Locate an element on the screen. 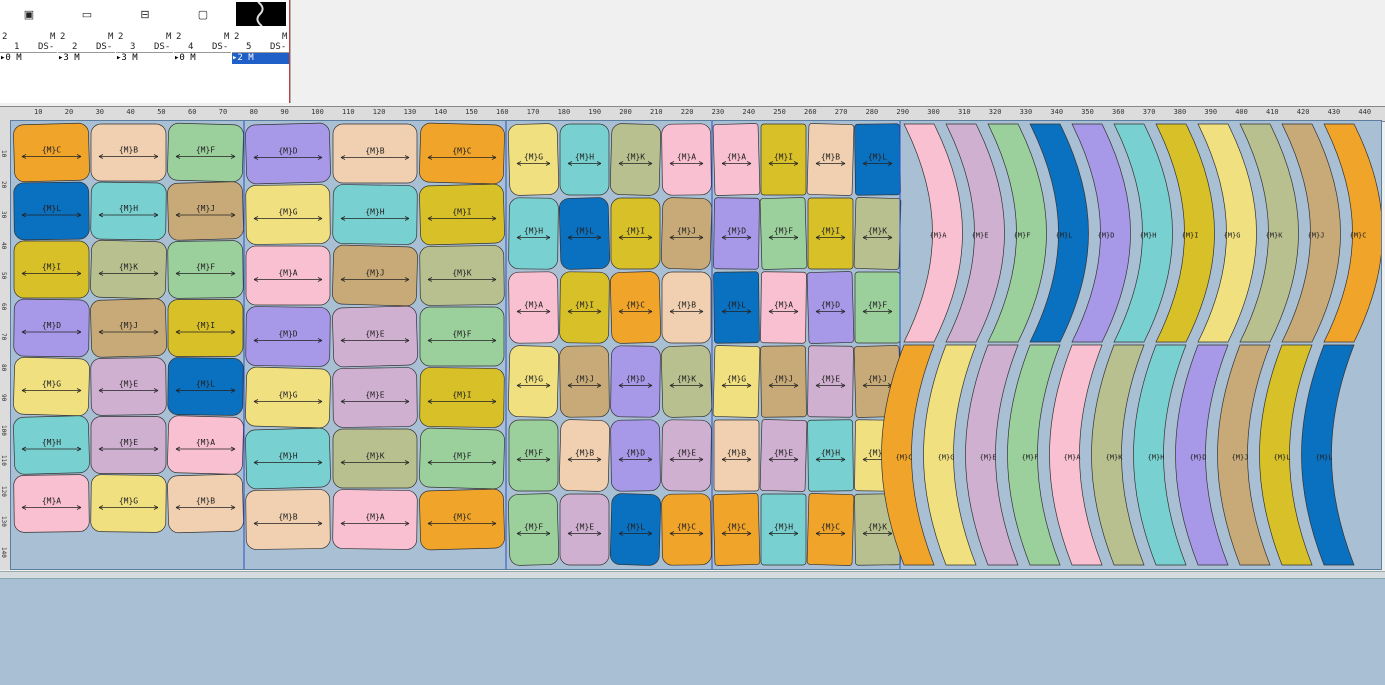  curved-strip-piece: {M}F is located at coordinates (1034, 455).